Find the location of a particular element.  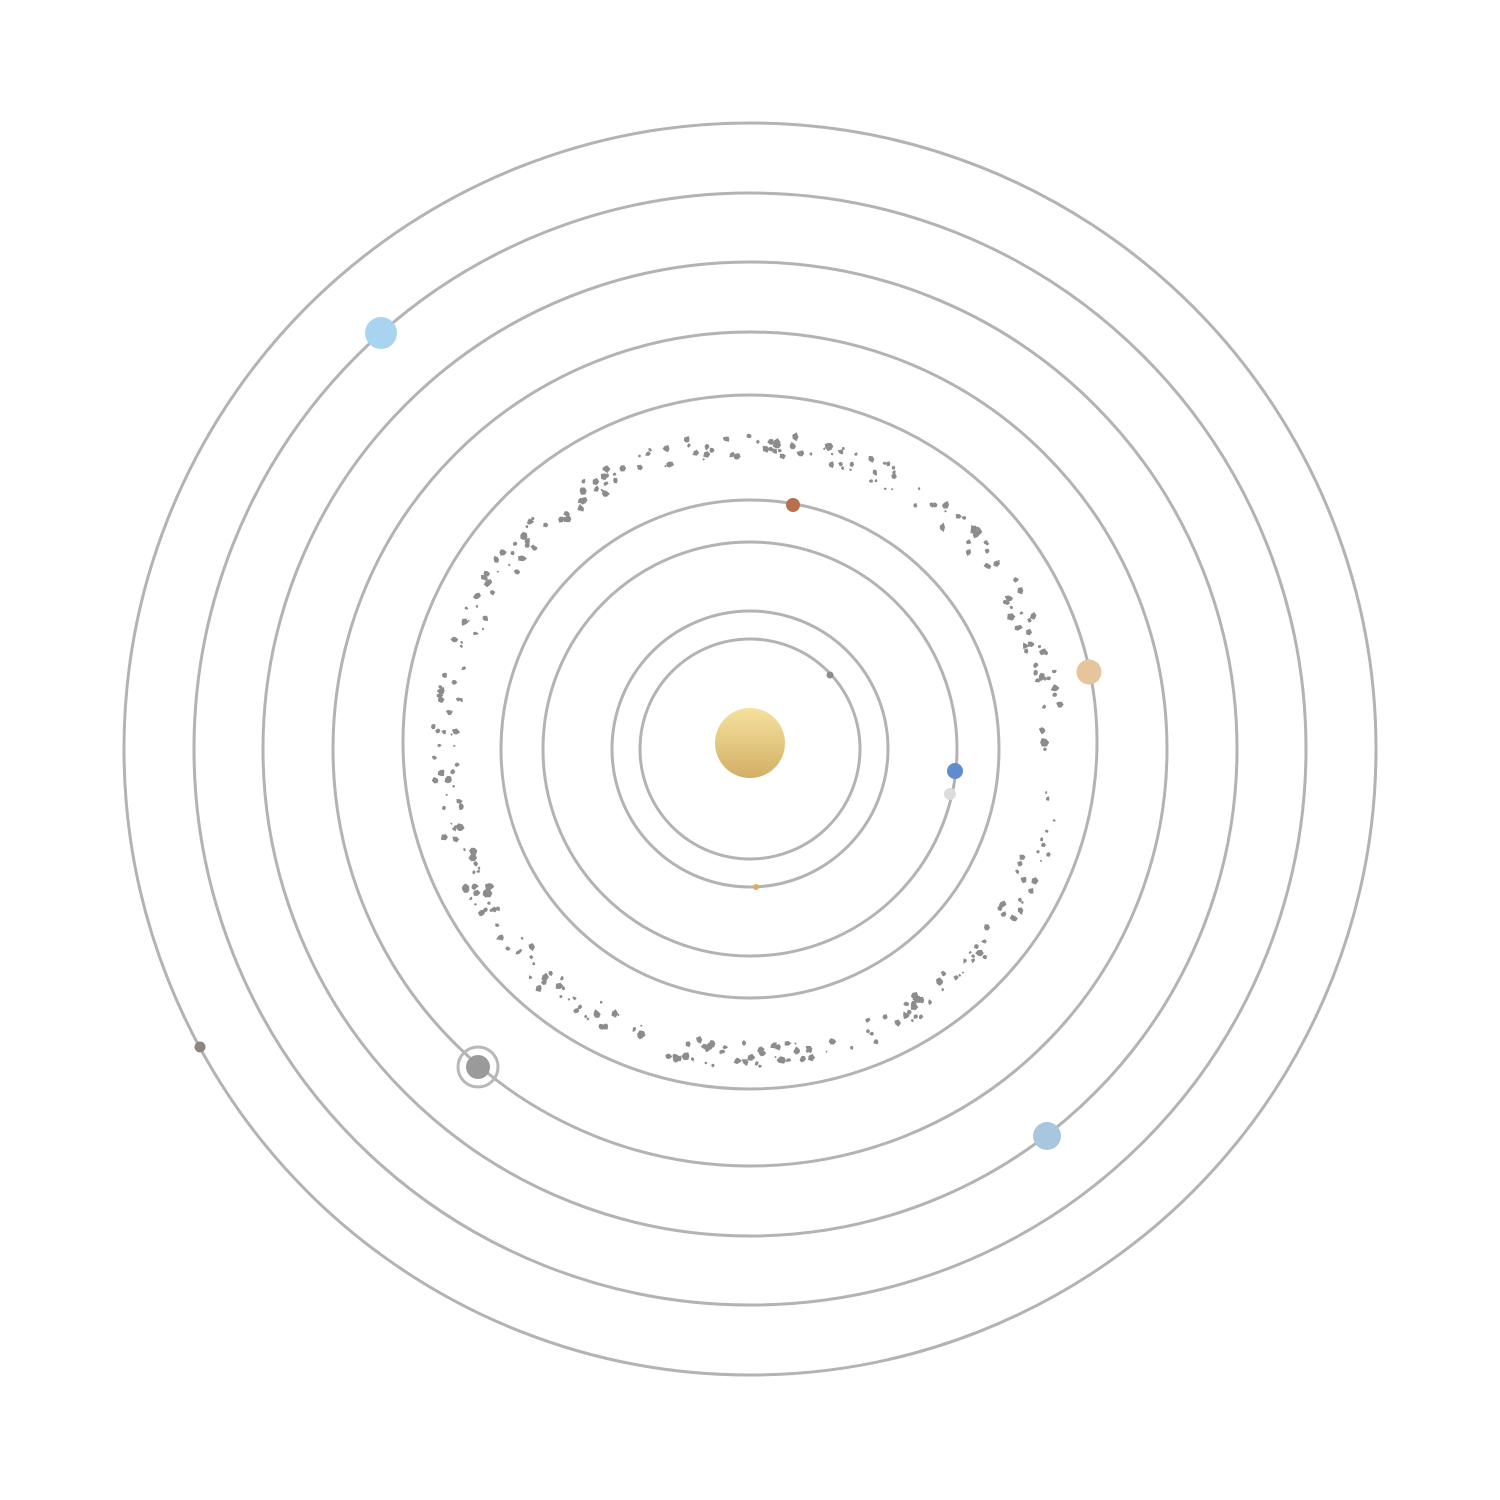

mars-body is located at coordinates (793, 505).